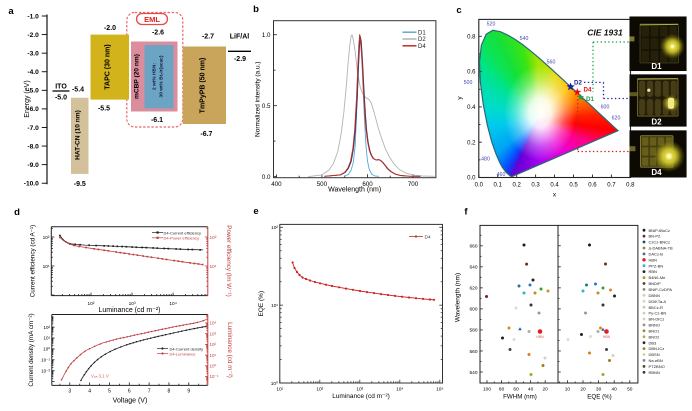 This screenshot has height=411, width=692. Describe the element at coordinates (485, 160) in the screenshot. I see `svg-text: 480` at that location.